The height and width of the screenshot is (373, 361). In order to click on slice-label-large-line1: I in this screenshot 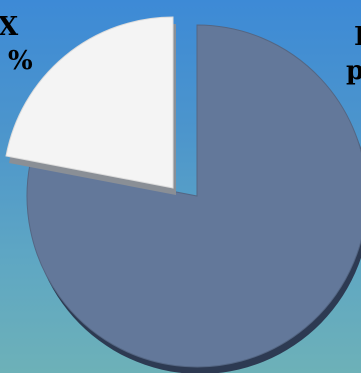, I will do `click(357, 37)`.